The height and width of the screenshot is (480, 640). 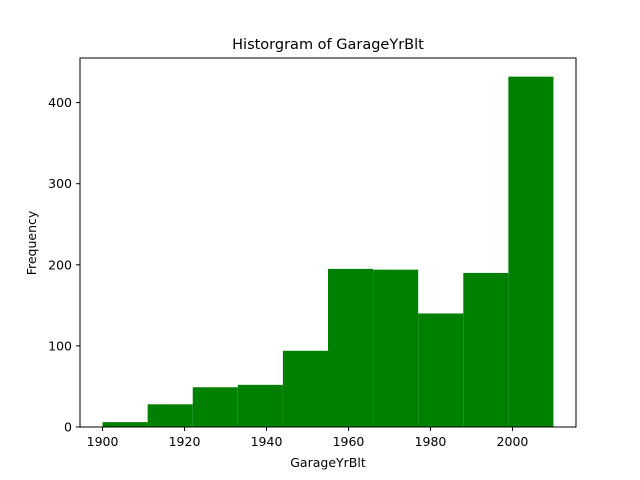 What do you see at coordinates (185, 441) in the screenshot?
I see `x-tick-label: 1920` at bounding box center [185, 441].